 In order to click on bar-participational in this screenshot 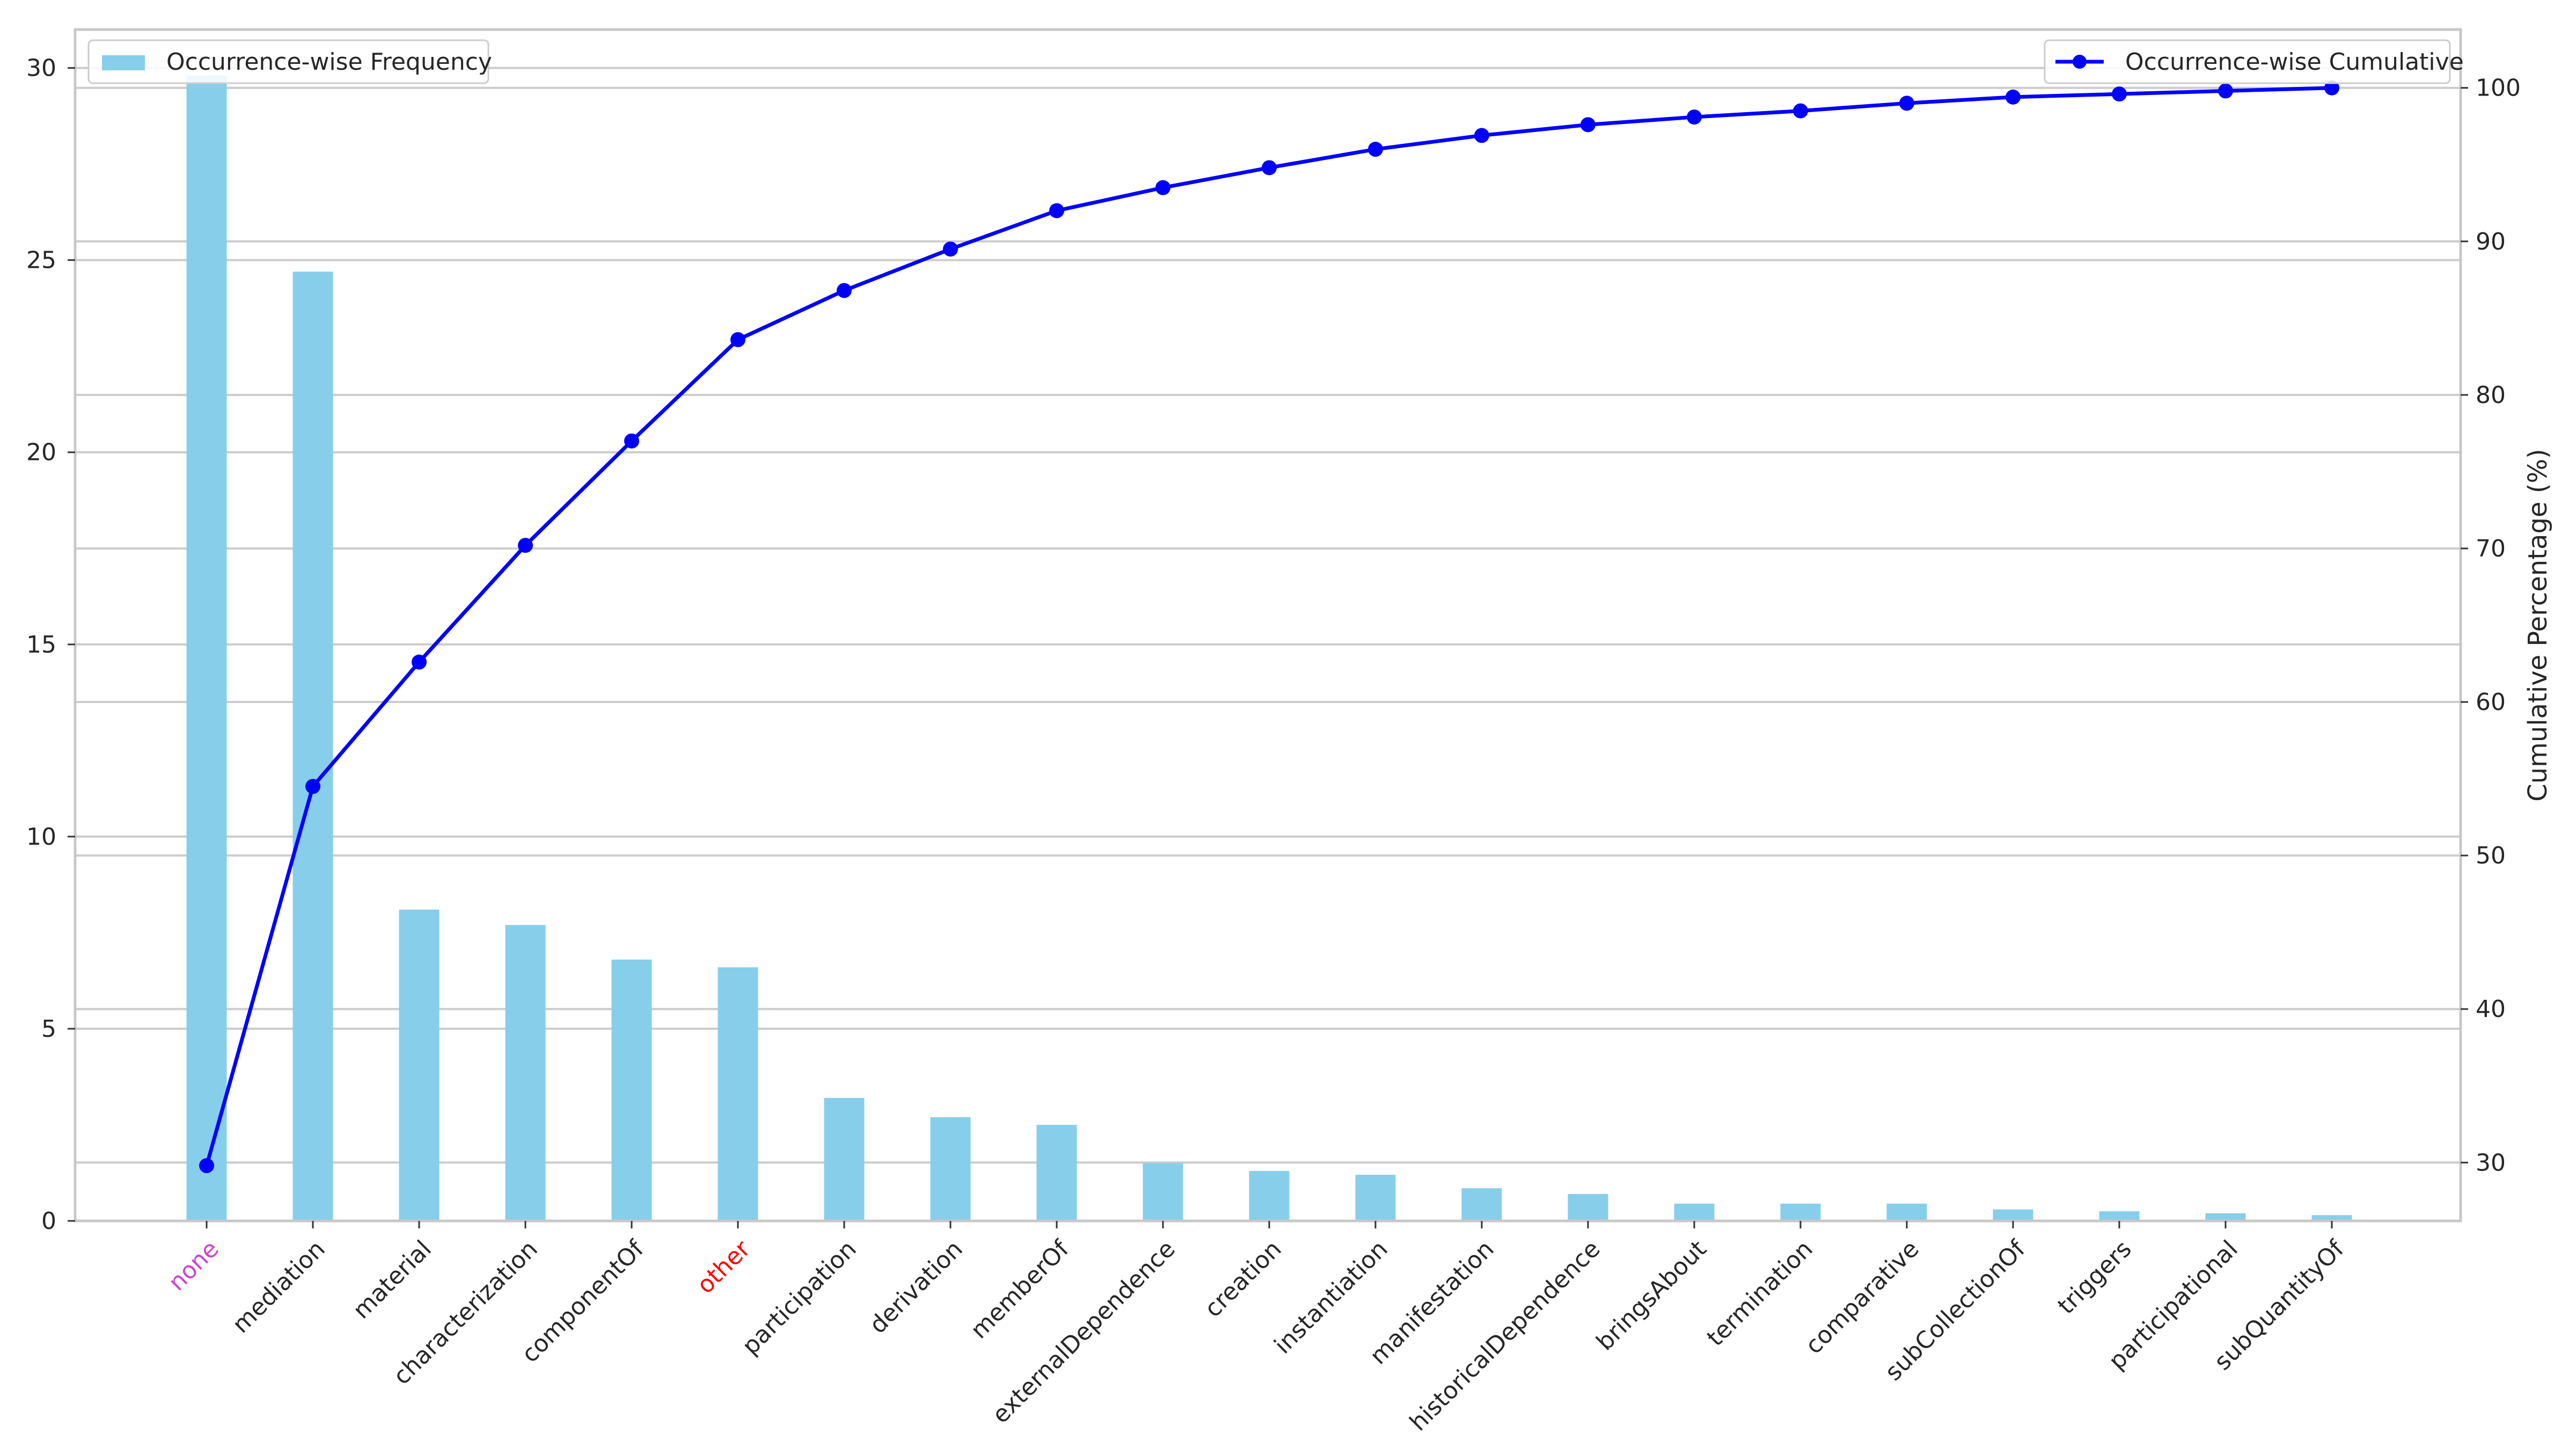, I will do `click(2225, 1217)`.